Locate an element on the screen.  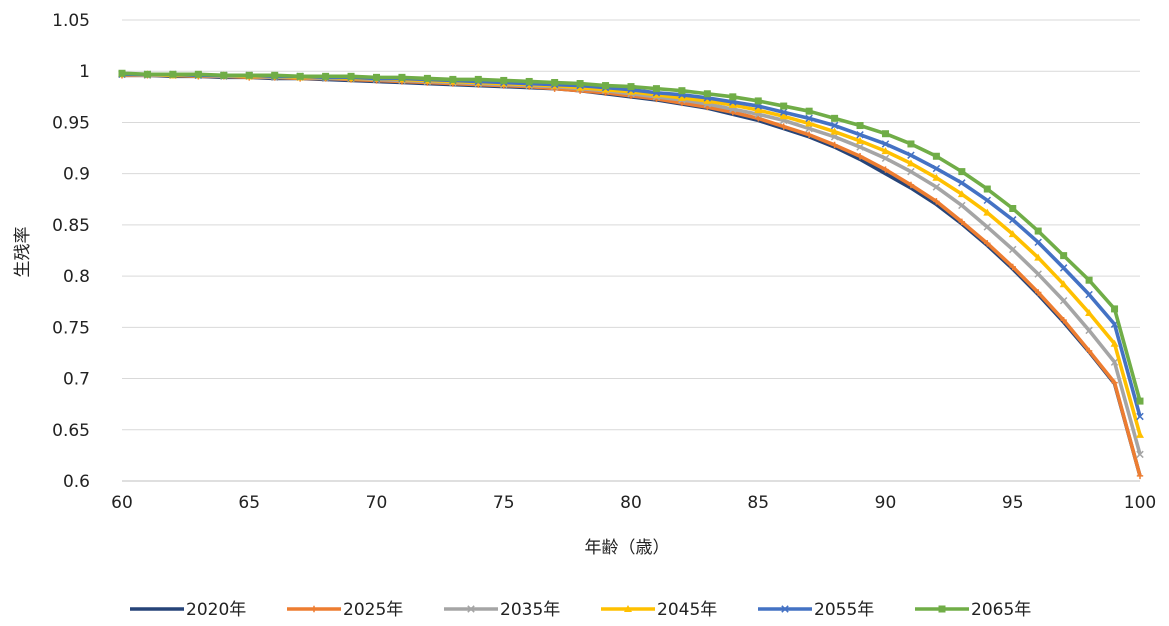
legend-item: 2055年 is located at coordinates (816, 610).